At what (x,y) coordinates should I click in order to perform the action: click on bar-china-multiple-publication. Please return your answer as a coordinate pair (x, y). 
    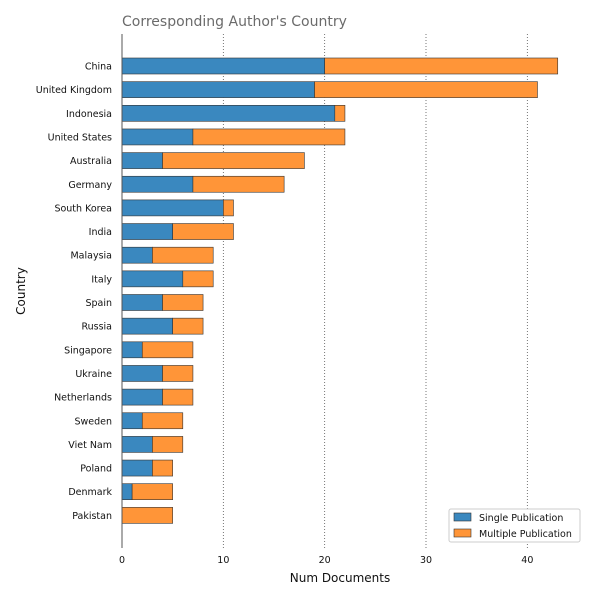
    Looking at the image, I should click on (441, 66).